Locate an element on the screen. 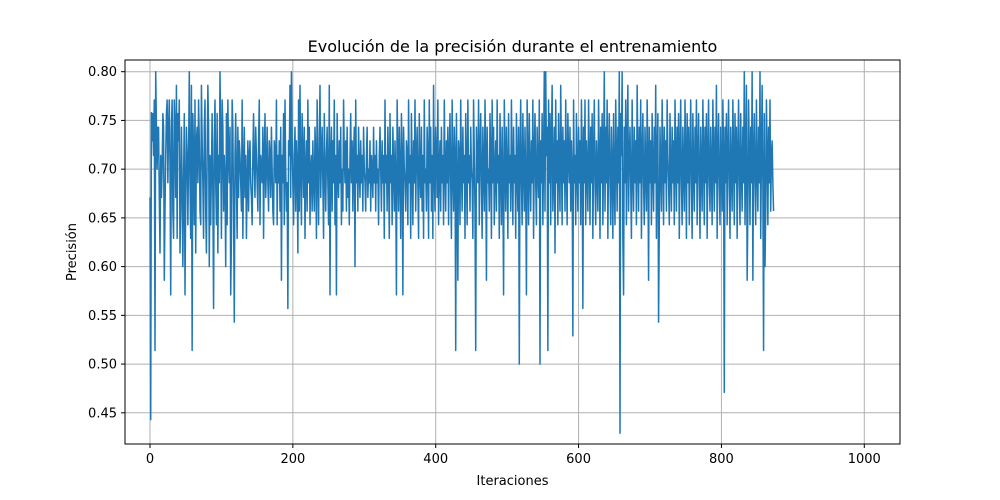  y-axis-label: Precisión is located at coordinates (72, 252).